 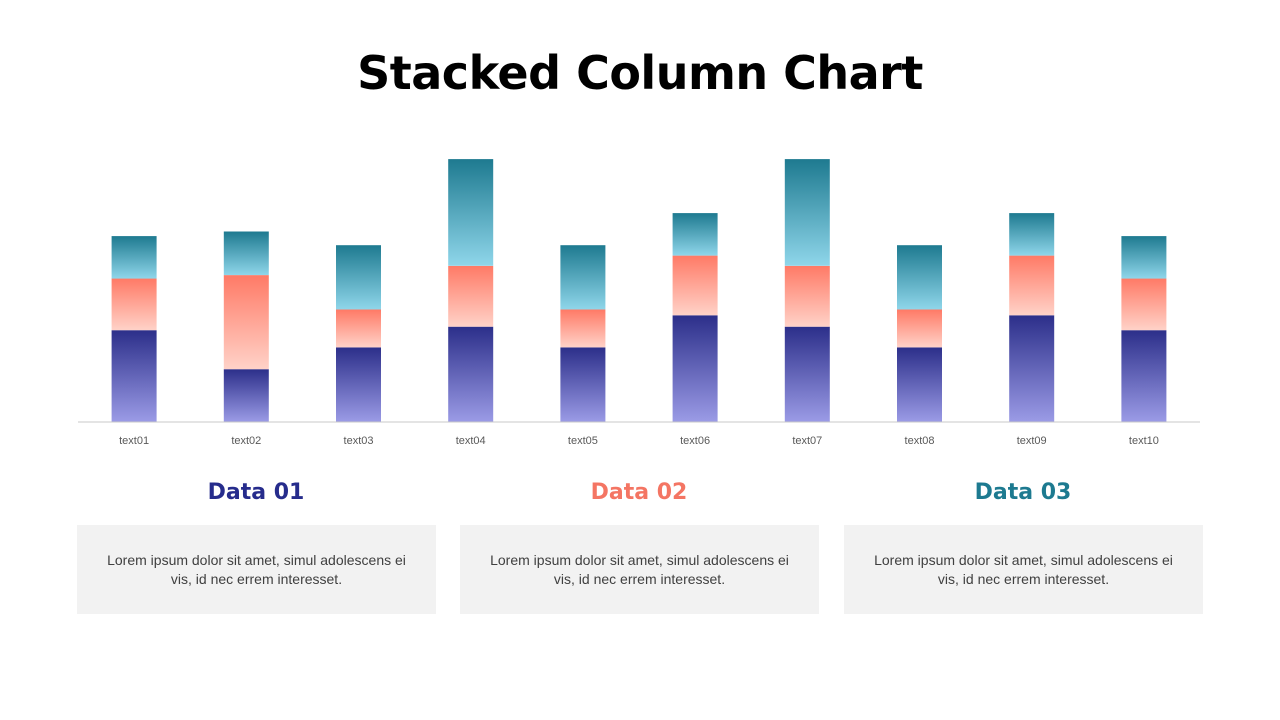 What do you see at coordinates (246, 441) in the screenshot?
I see `x-tick-label-text02: text02` at bounding box center [246, 441].